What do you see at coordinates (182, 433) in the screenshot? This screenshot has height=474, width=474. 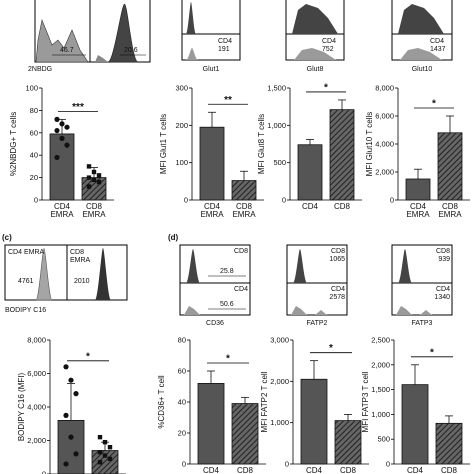 I see `y-tick-label: 20` at bounding box center [182, 433].